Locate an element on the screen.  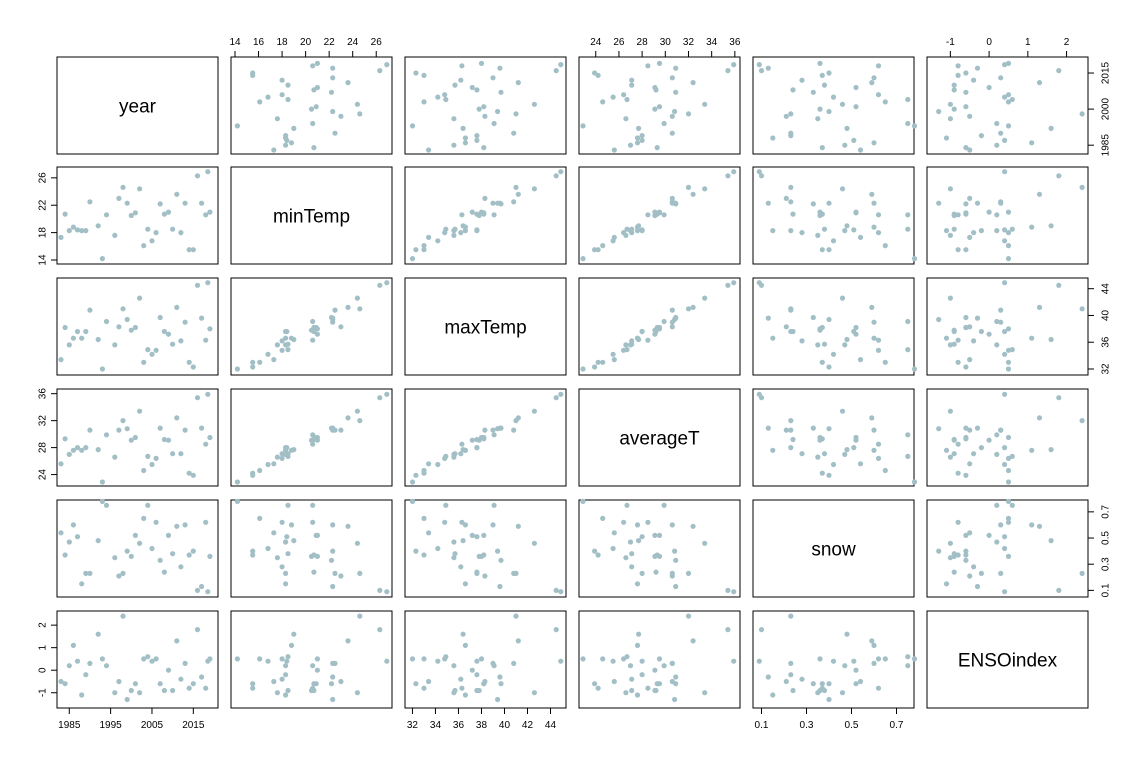
panel-ENSOindex-vs-snow is located at coordinates (835, 659).